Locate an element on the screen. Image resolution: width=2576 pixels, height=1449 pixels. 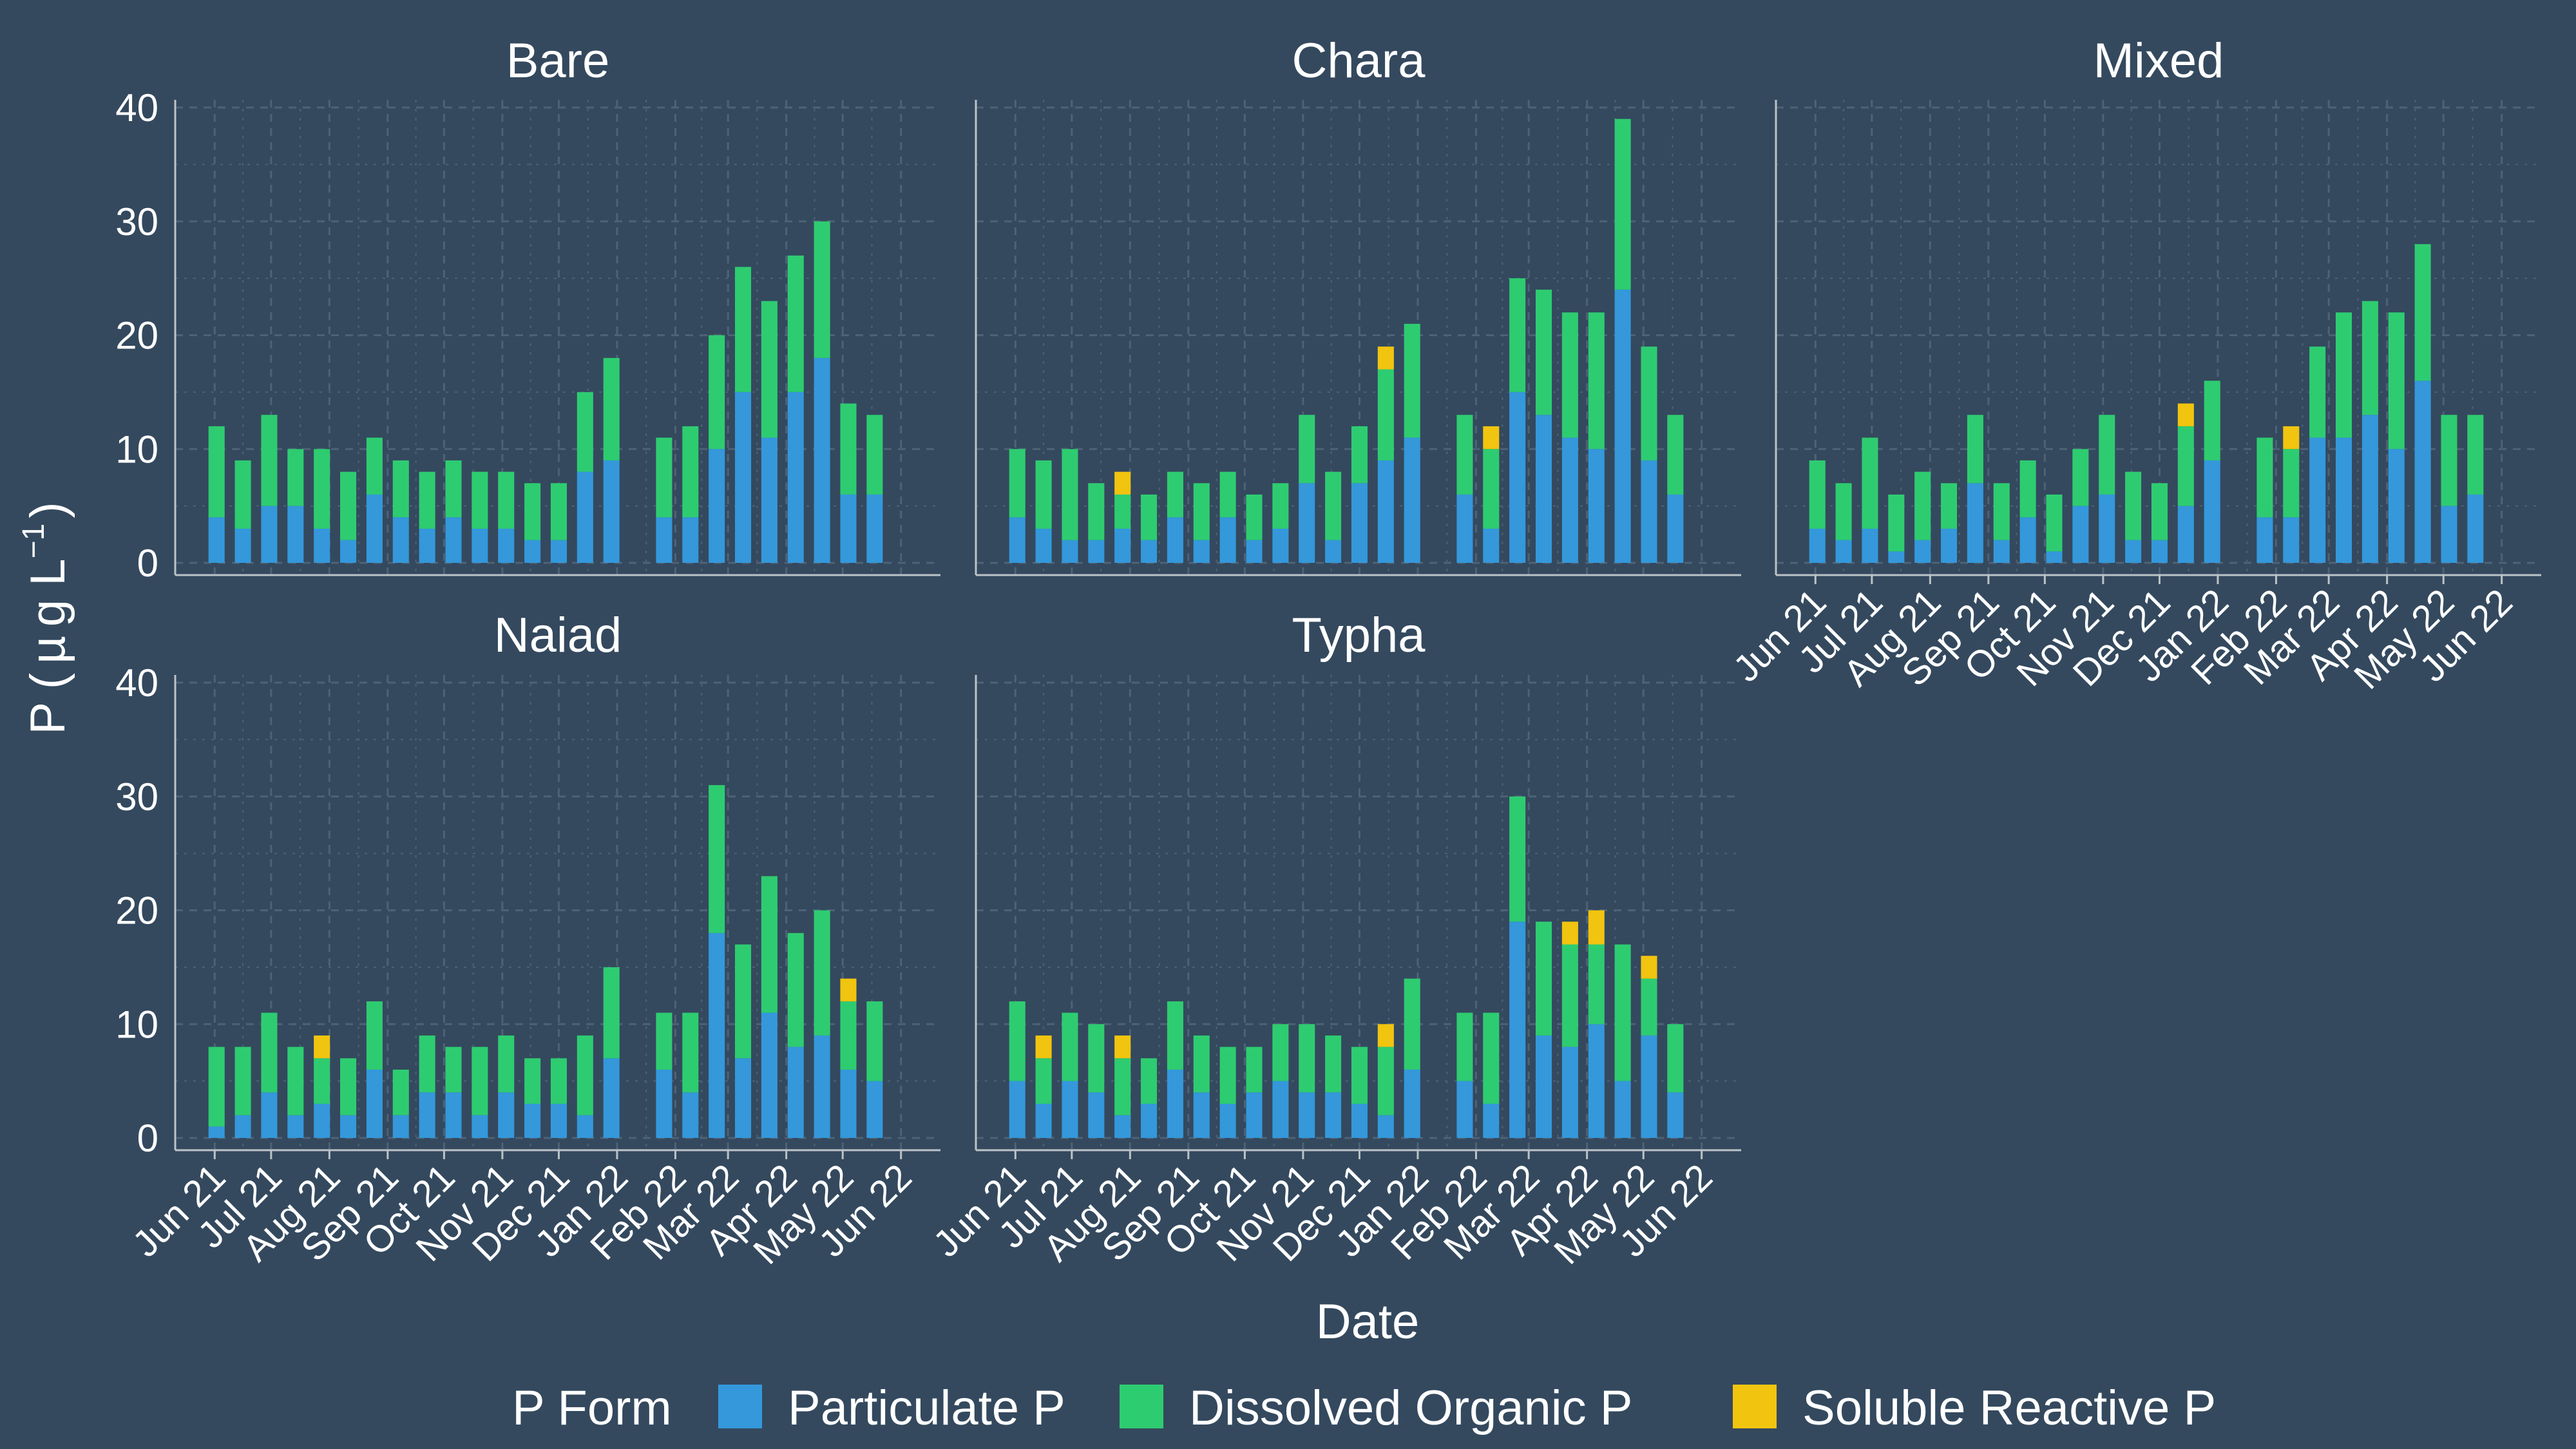
y-tick-label: 30 is located at coordinates (136, 222).